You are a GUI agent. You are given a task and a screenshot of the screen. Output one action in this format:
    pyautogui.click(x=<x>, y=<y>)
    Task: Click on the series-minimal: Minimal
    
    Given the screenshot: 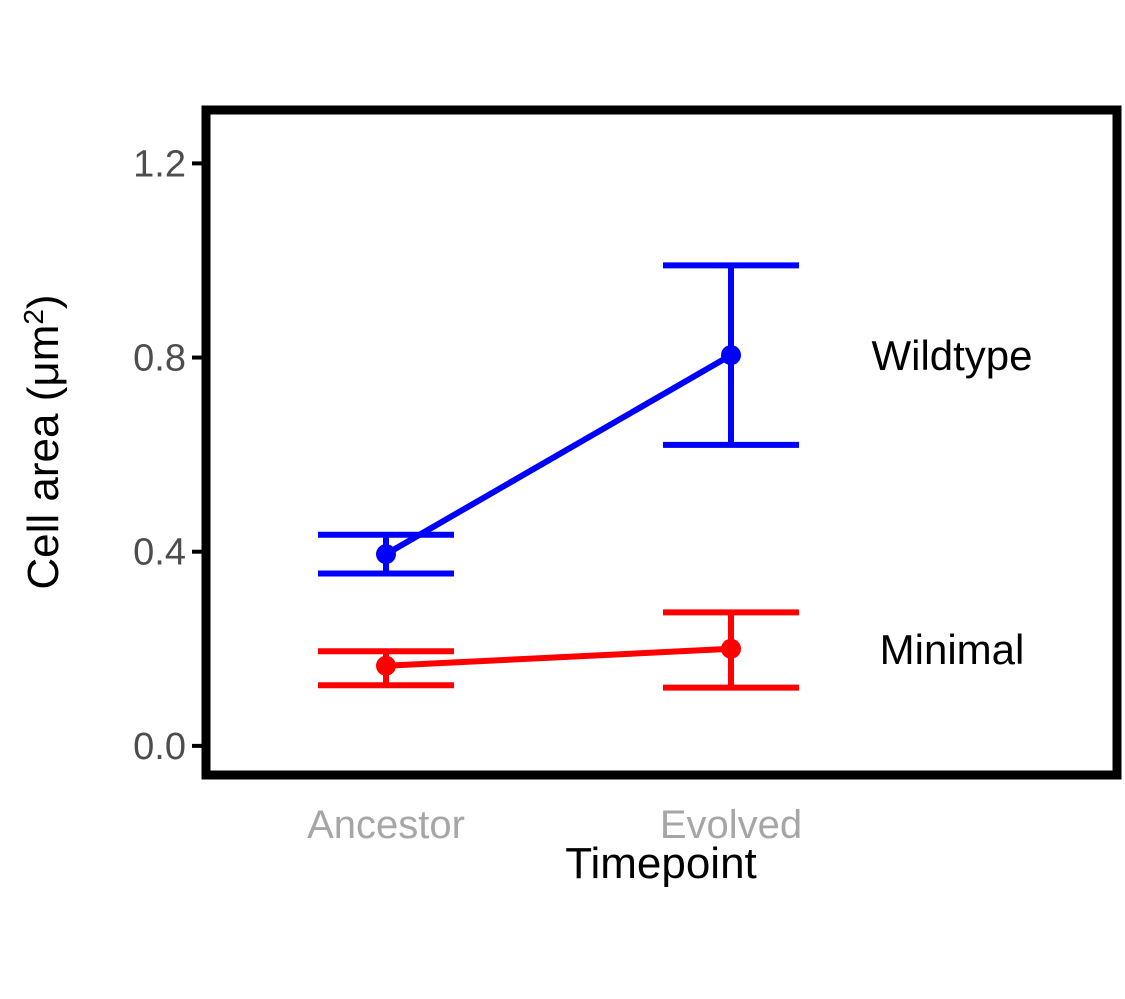 What is the action you would take?
    pyautogui.click(x=671, y=650)
    